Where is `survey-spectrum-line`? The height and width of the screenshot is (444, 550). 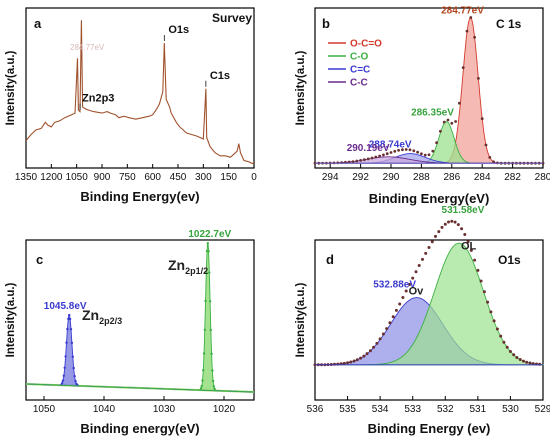
survey-spectrum-line is located at coordinates (139, 92).